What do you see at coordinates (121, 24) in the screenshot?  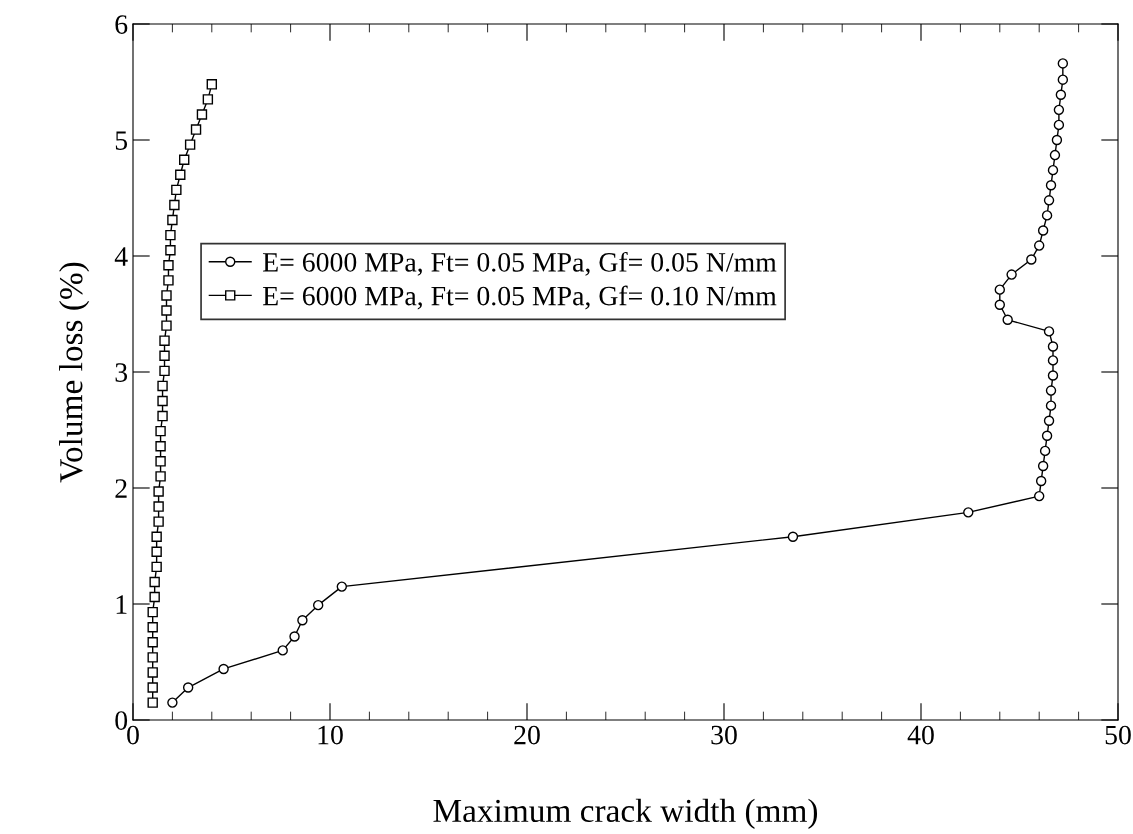 I see `y-tick-label: 6` at bounding box center [121, 24].